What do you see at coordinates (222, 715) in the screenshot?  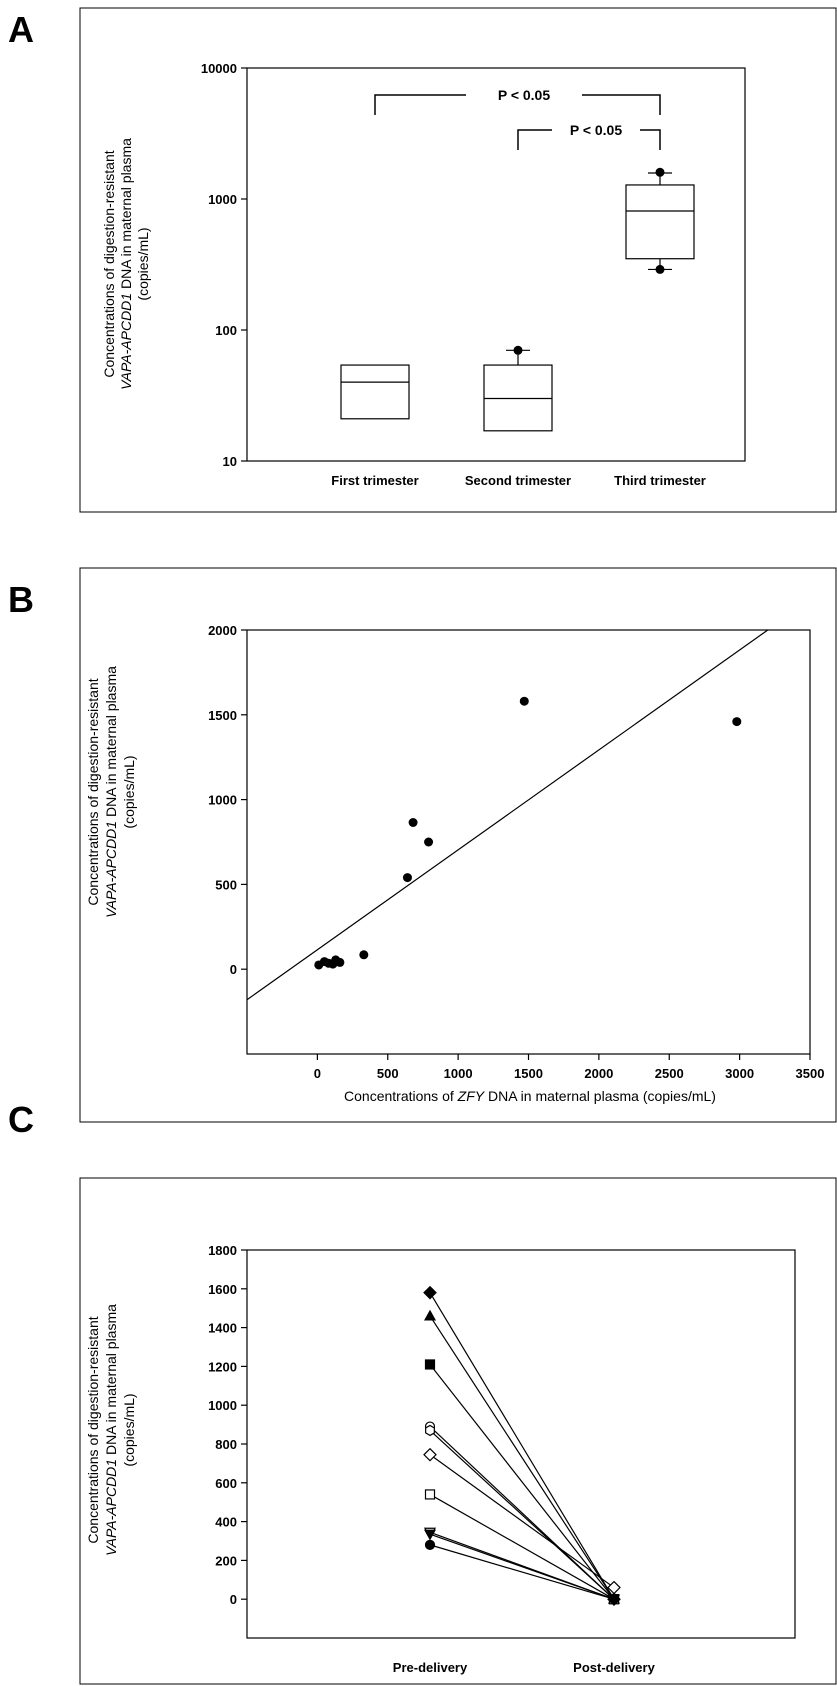 I see `panel-b-ytick-label: 1500` at bounding box center [222, 715].